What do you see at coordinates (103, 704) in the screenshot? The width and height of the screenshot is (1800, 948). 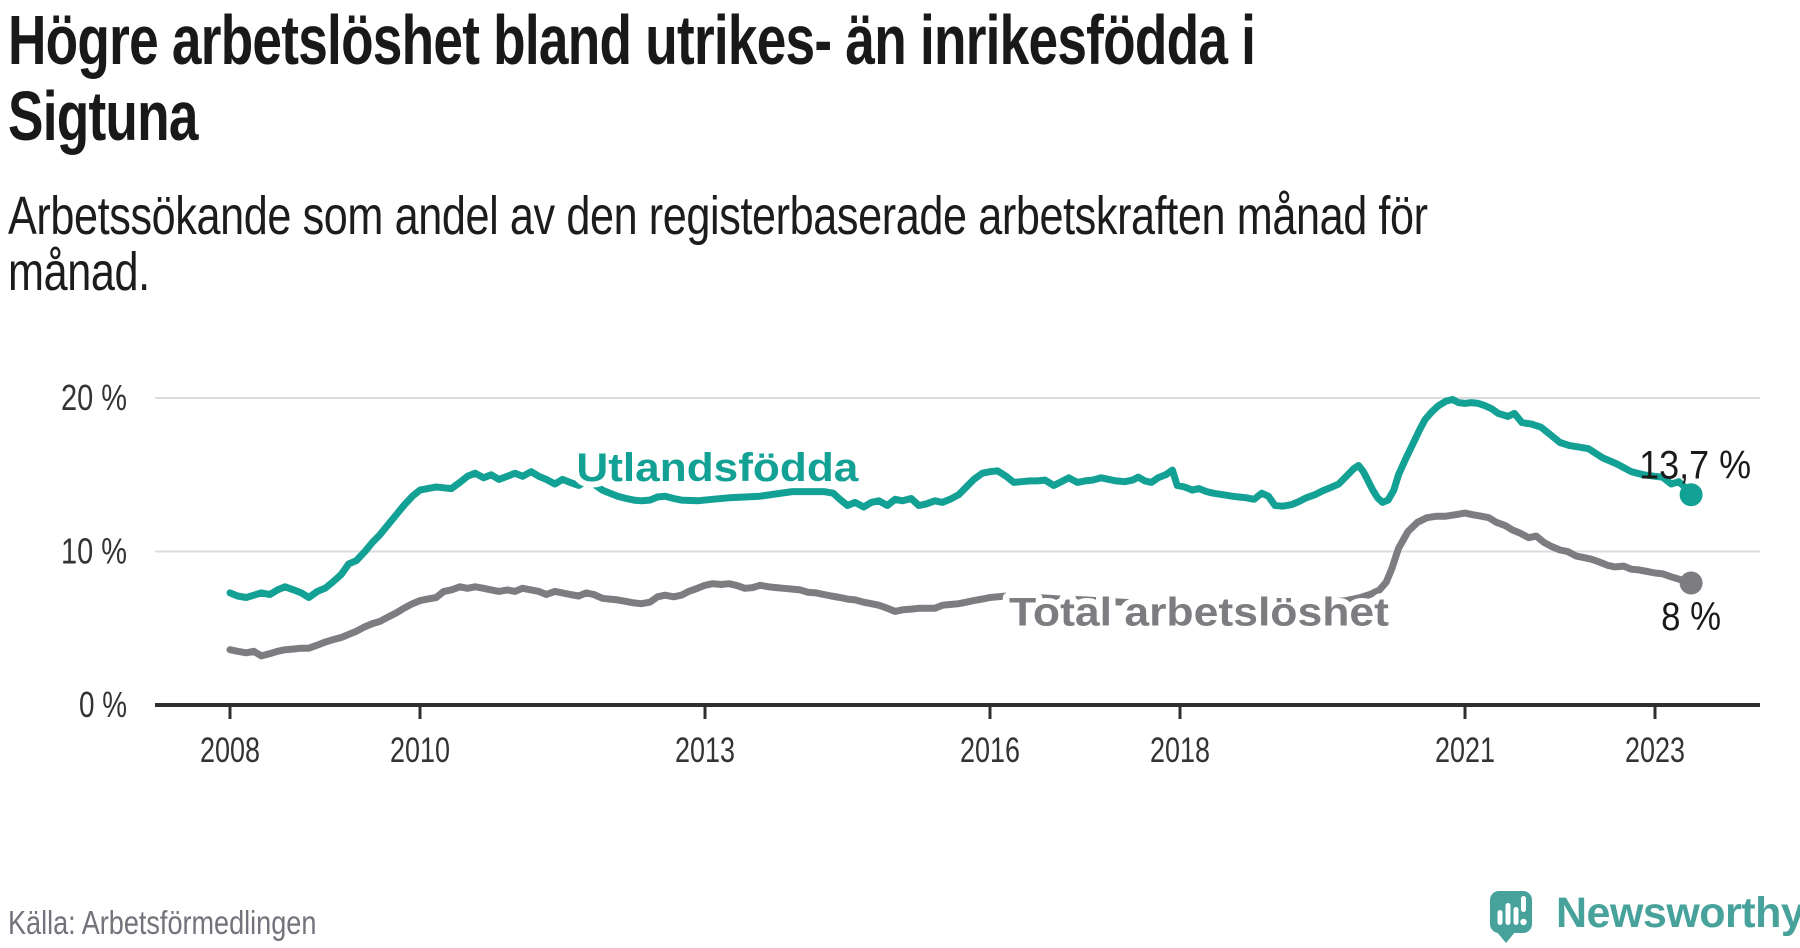 I see `y-tick-label-0: 0 %` at bounding box center [103, 704].